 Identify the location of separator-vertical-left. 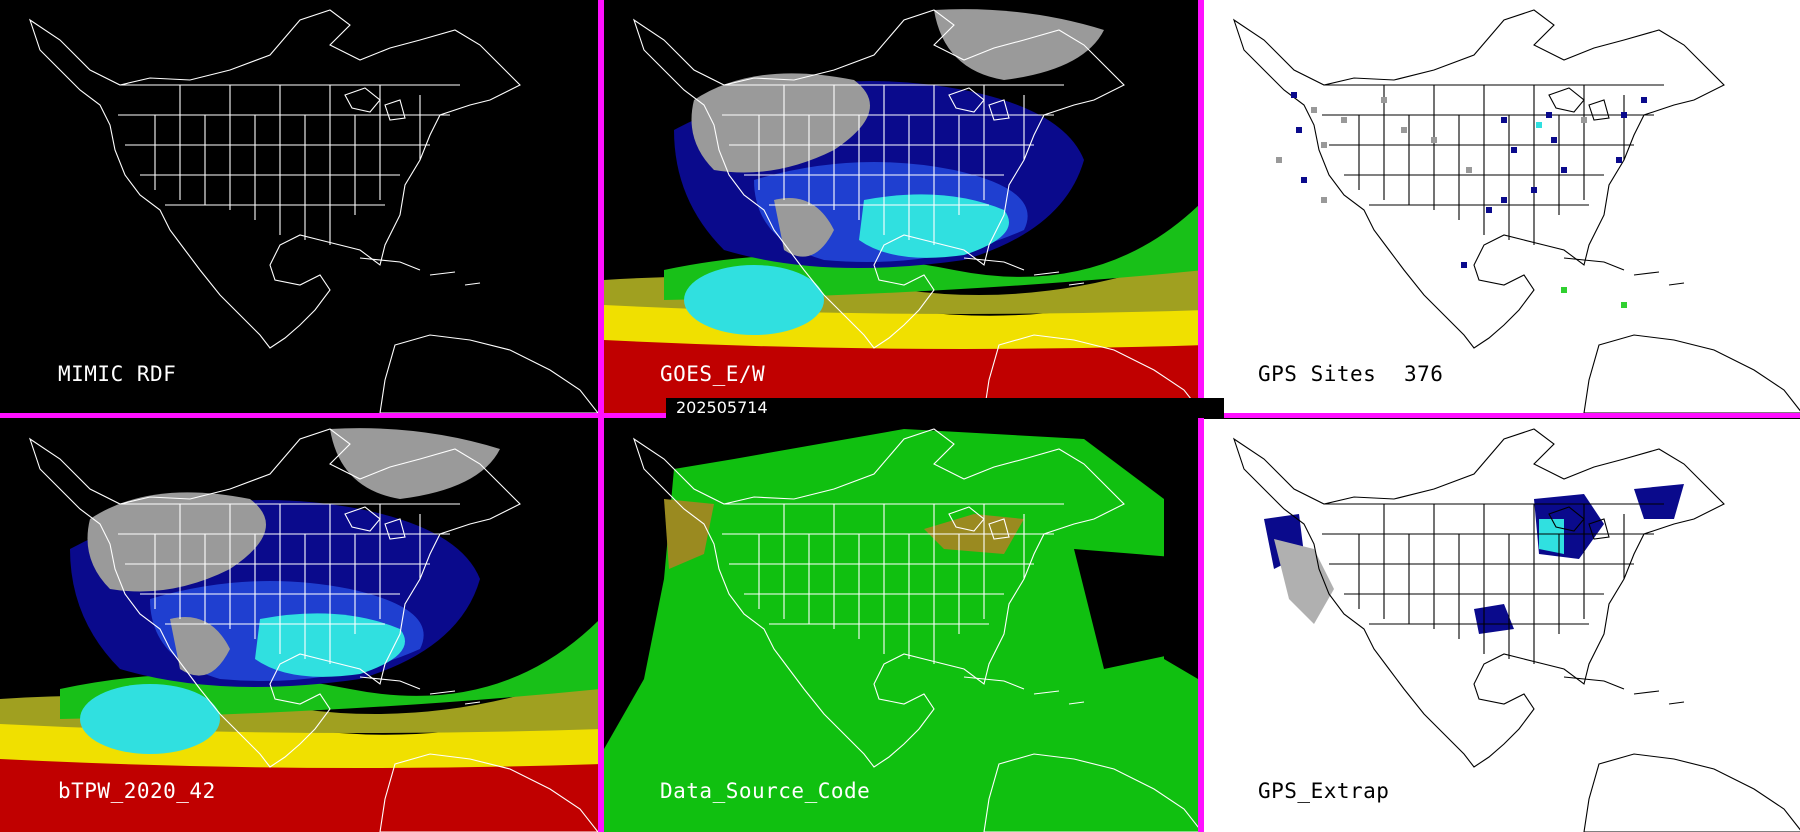
(601, 416).